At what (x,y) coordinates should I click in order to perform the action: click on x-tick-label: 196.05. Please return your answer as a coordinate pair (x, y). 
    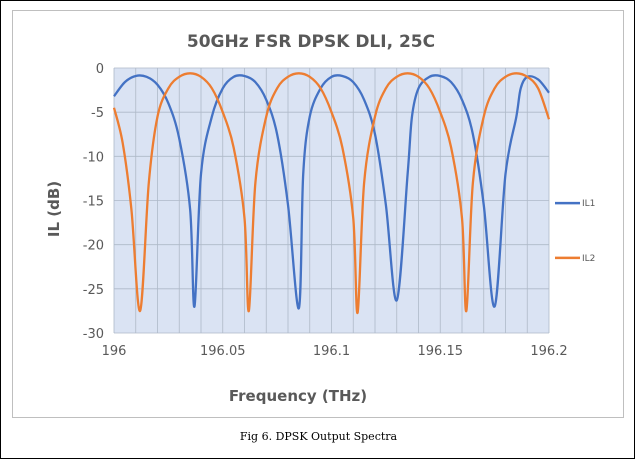
    Looking at the image, I should click on (223, 351).